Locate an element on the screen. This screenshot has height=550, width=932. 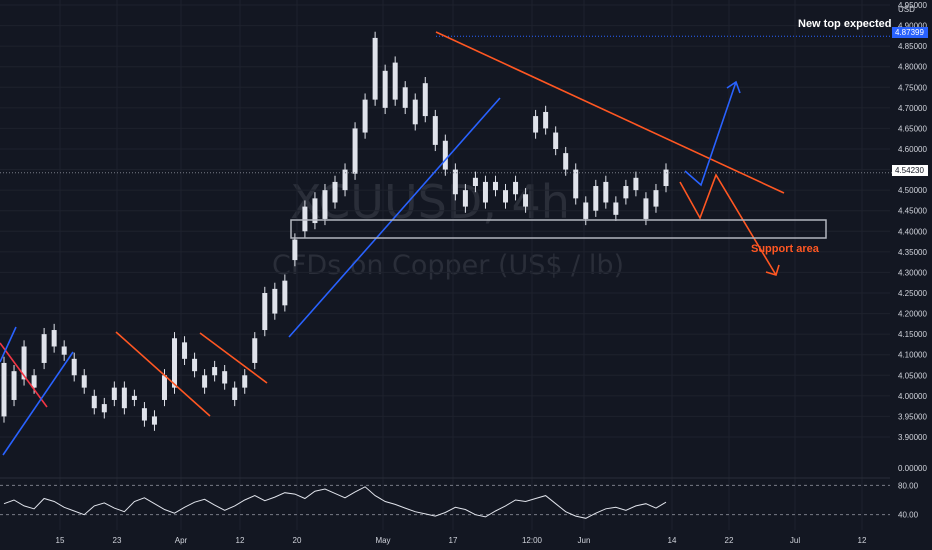
description-watermark: CFDs on Copper (US$ / lb) is located at coordinates (448, 265).